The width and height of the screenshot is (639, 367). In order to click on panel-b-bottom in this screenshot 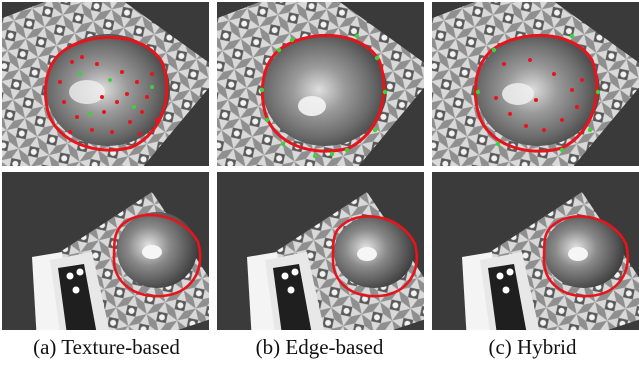, I will do `click(320, 251)`.